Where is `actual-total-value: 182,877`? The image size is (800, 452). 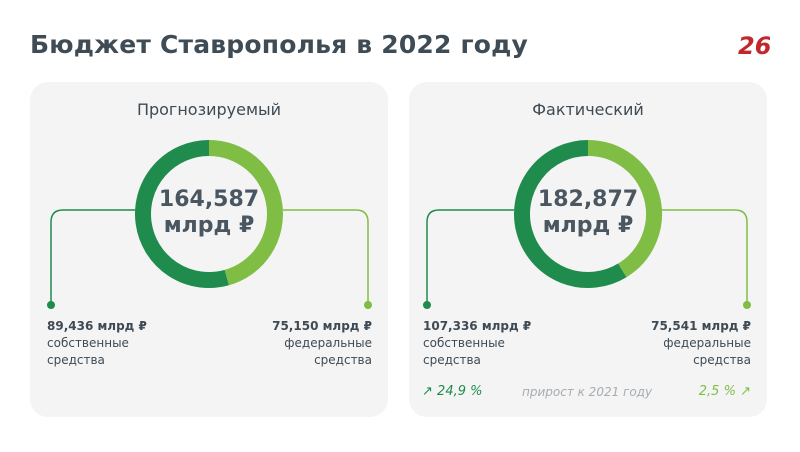
actual-total-value: 182,877 is located at coordinates (588, 199).